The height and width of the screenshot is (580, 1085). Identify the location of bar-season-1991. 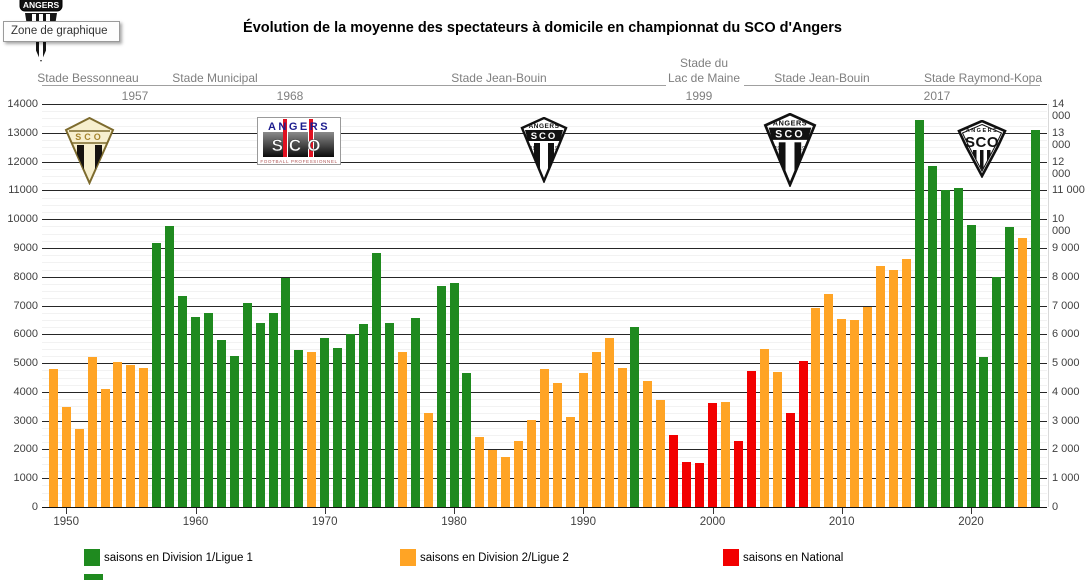
(596, 429).